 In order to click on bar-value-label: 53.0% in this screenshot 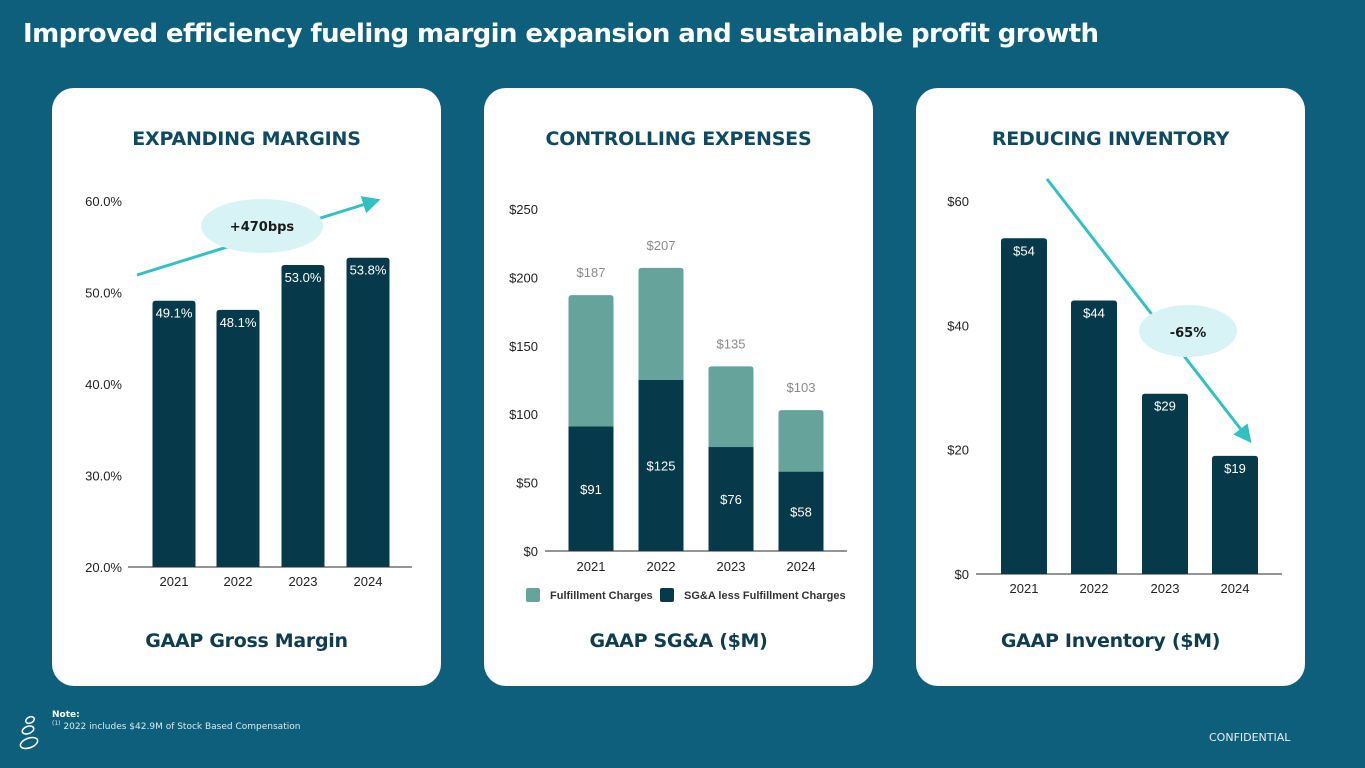, I will do `click(303, 277)`.